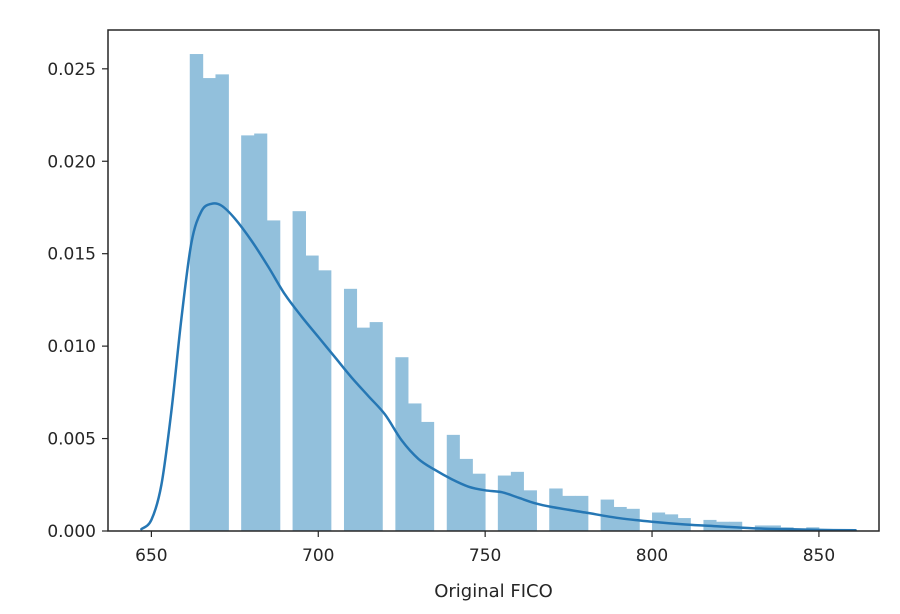  Describe the element at coordinates (652, 556) in the screenshot. I see `x-tick-label: 800` at that location.